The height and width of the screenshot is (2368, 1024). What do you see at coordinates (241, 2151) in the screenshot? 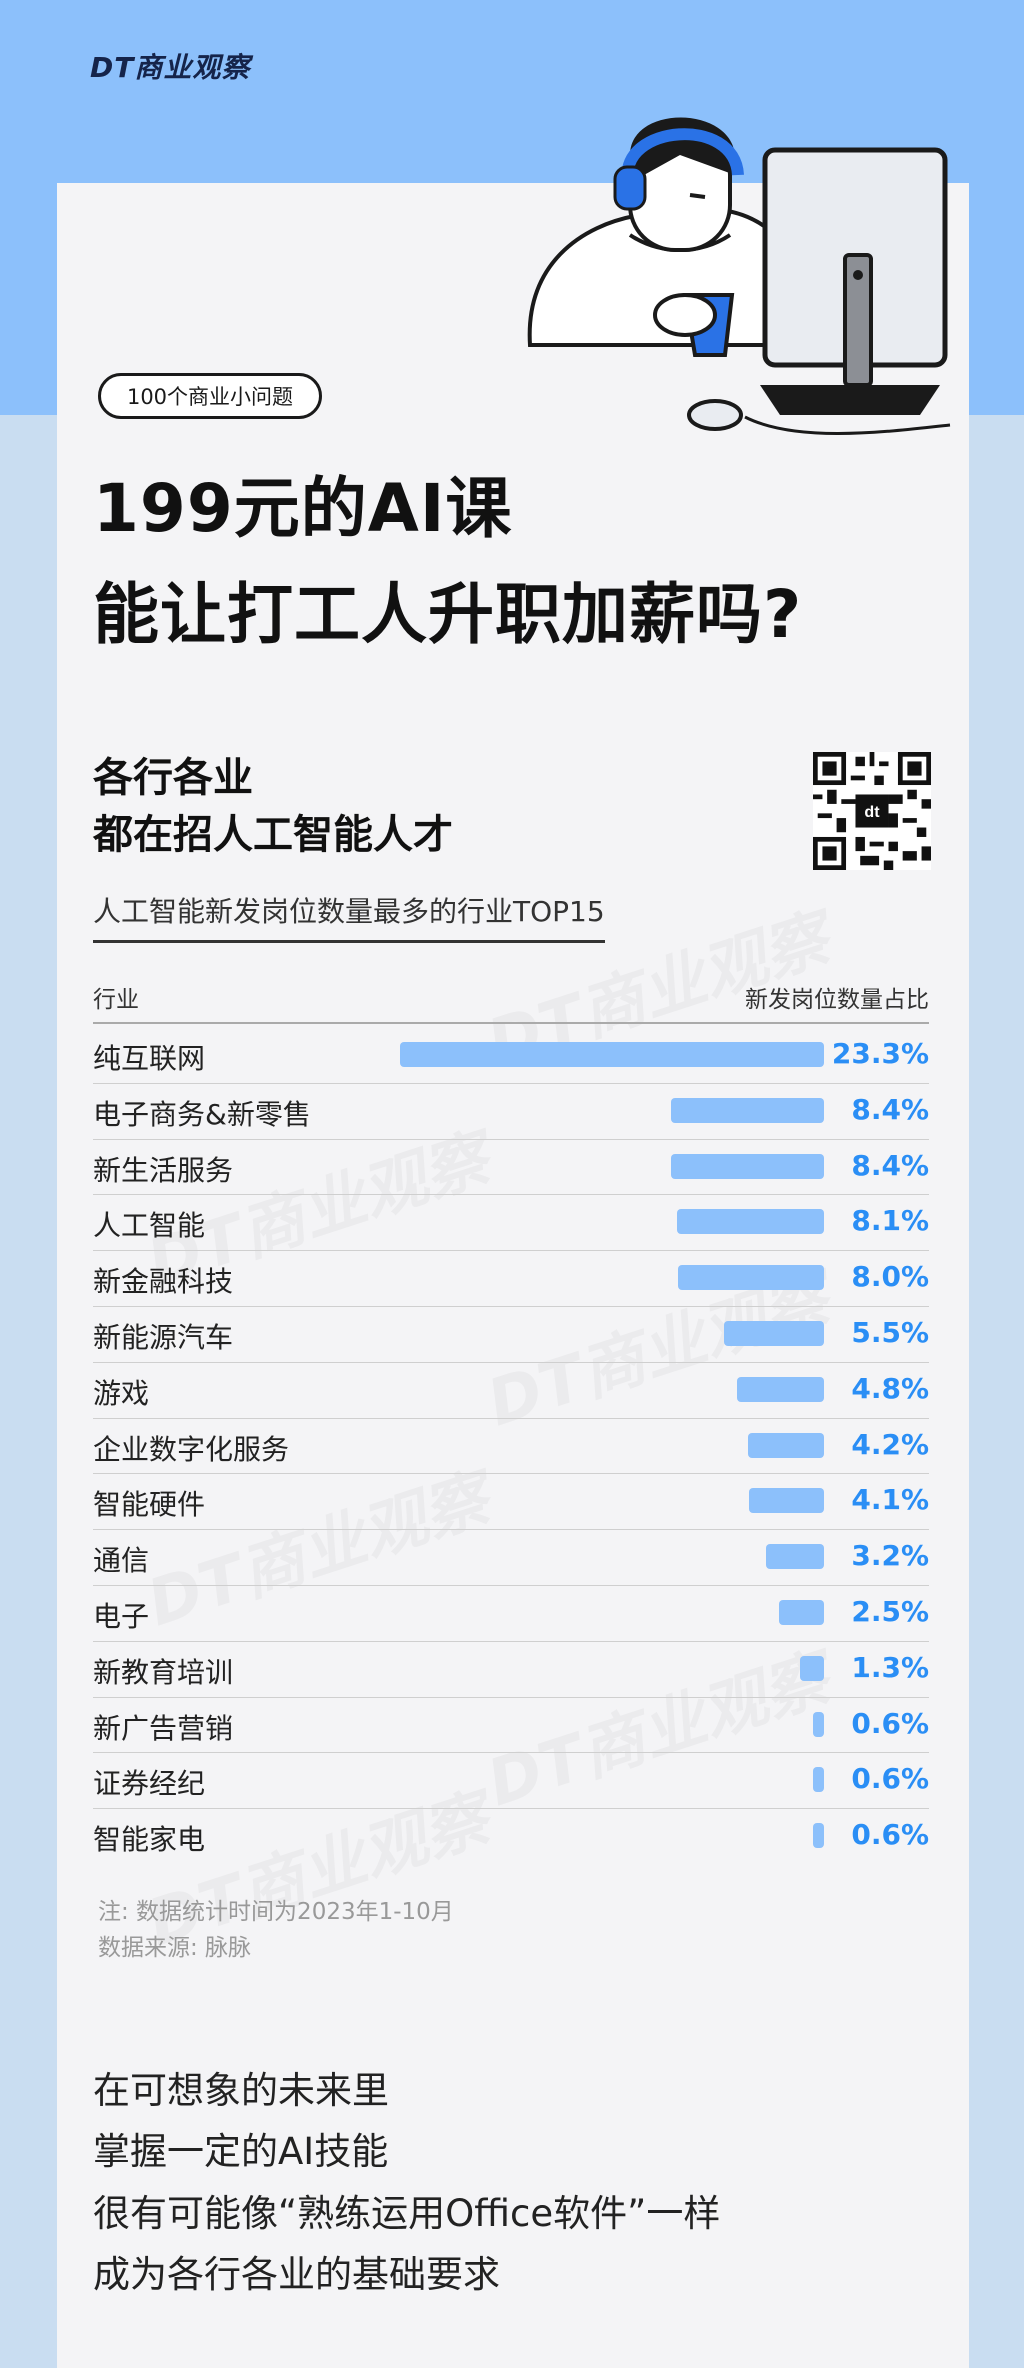
I see `closing-line-2: 掌握一定的AI技能` at bounding box center [241, 2151].